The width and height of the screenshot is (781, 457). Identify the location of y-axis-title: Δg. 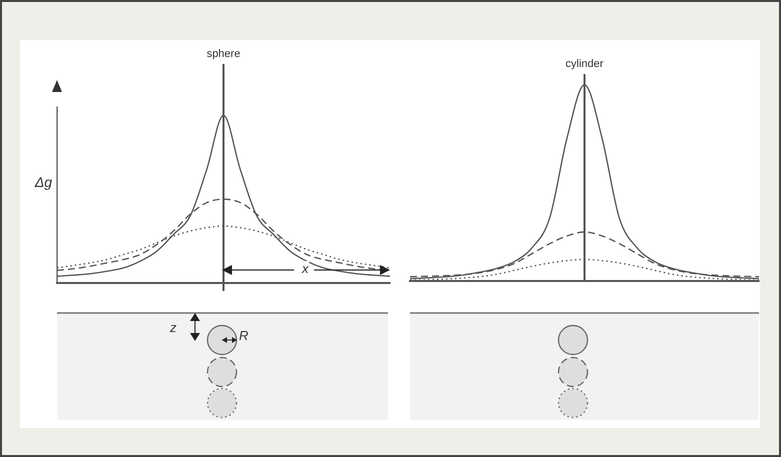
(43, 182).